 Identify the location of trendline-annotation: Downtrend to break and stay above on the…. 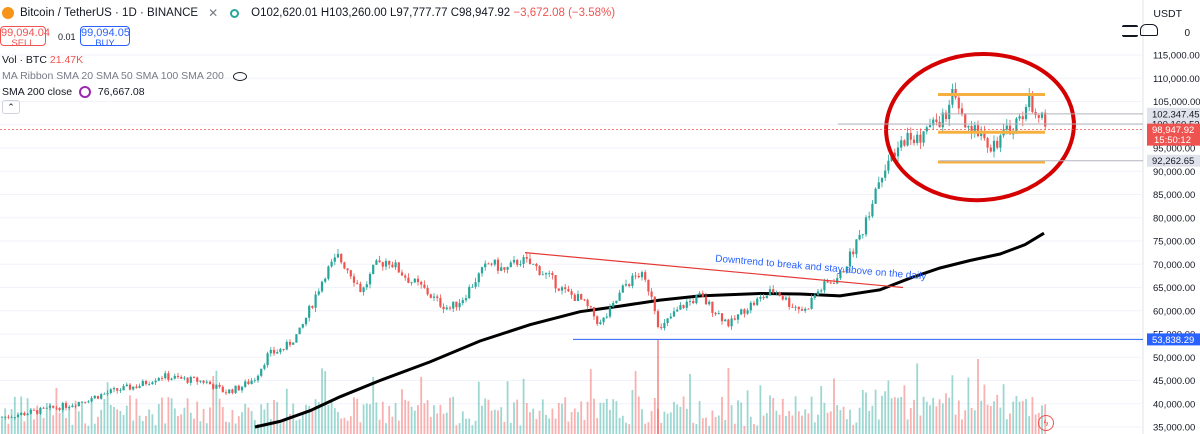
(821, 267).